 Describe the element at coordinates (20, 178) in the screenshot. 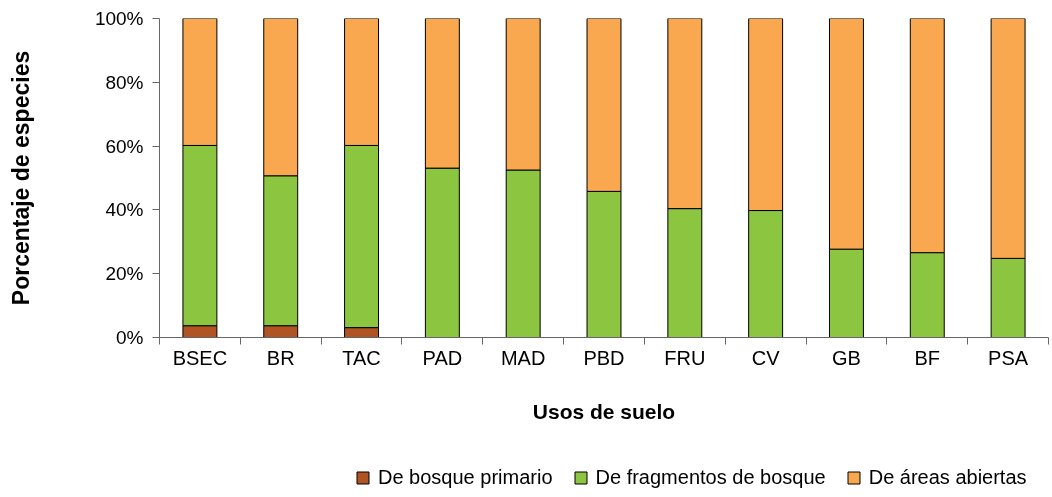

I see `y-axis-title: Porcentaje de especies` at that location.